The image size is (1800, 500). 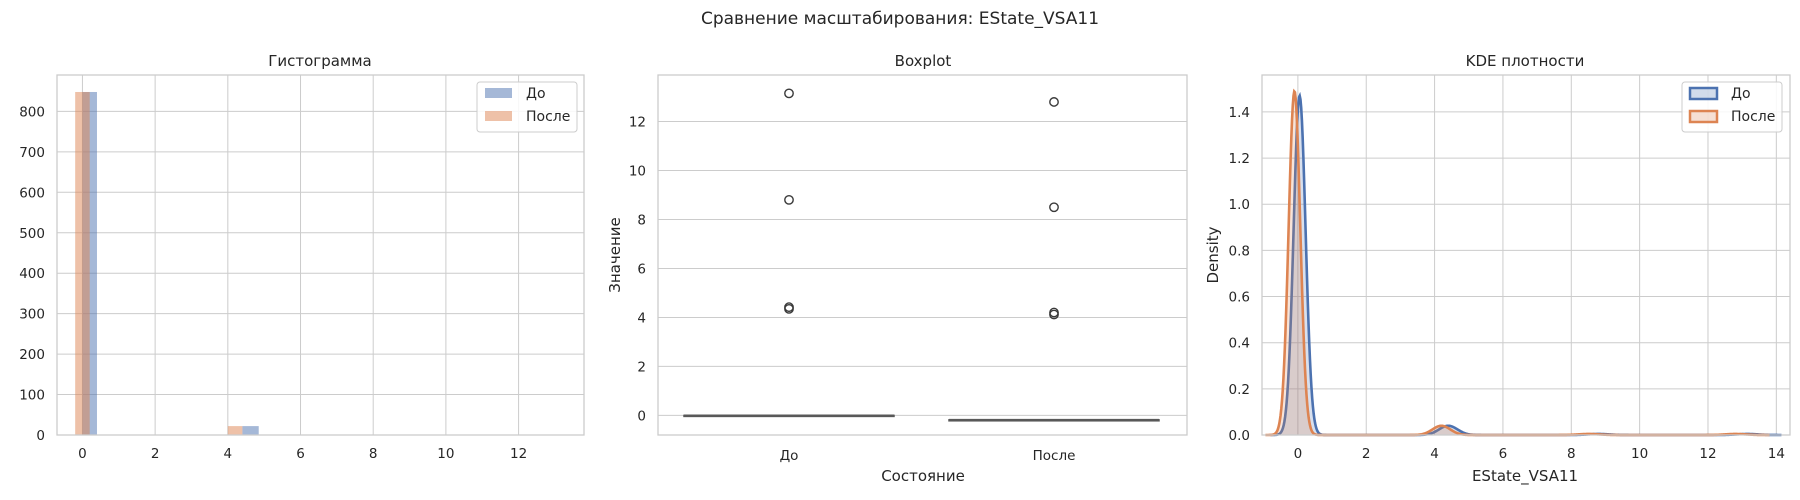 What do you see at coordinates (1776, 454) in the screenshot?
I see `kde-x-tick-label: 14` at bounding box center [1776, 454].